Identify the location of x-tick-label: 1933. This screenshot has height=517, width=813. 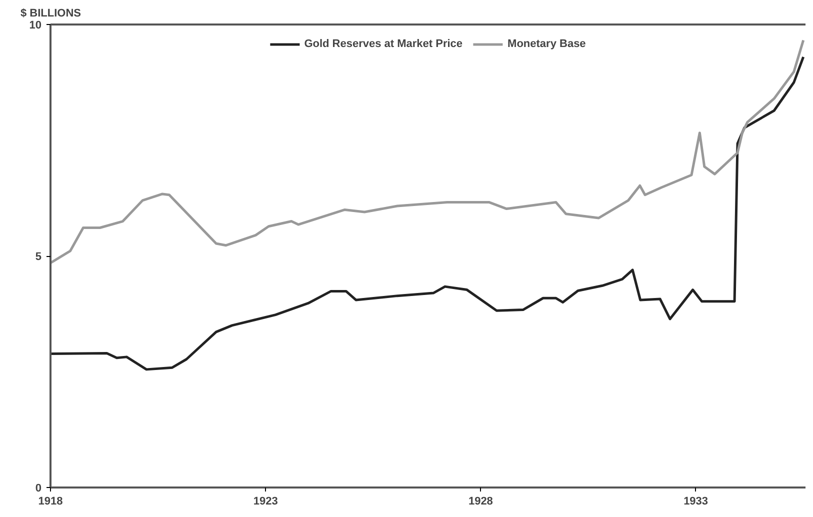
(696, 502).